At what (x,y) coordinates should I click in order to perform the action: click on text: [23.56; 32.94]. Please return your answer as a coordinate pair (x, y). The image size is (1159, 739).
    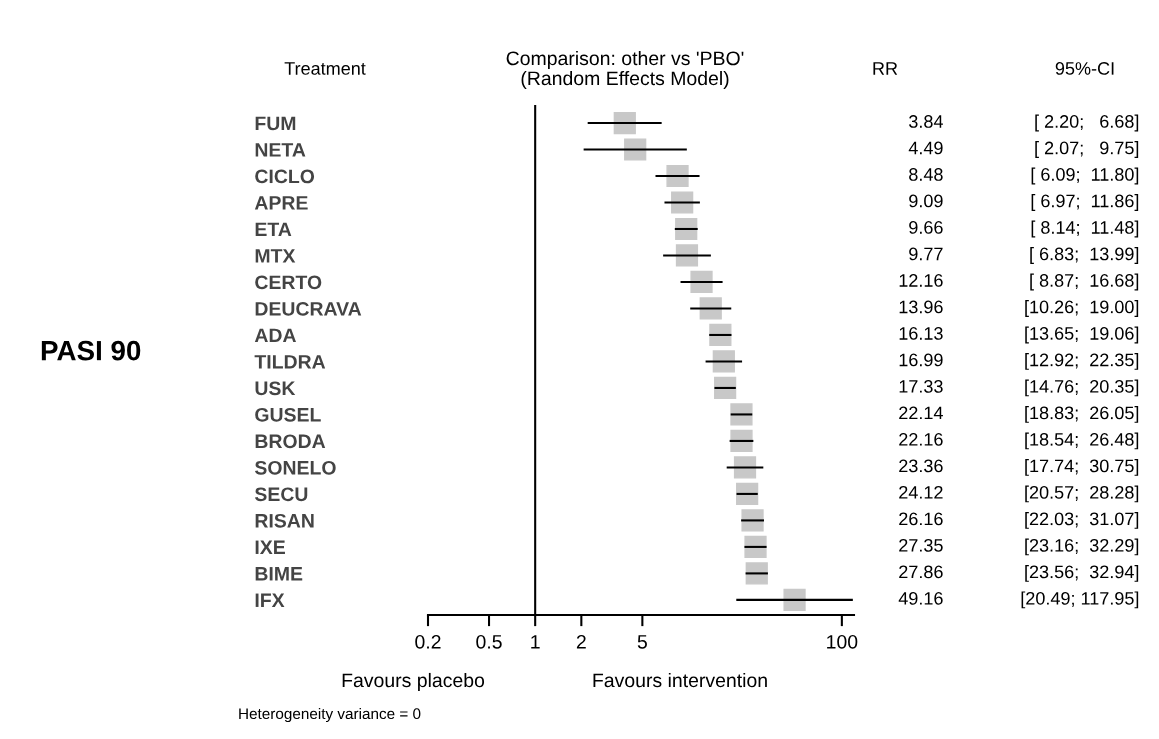
    Looking at the image, I should click on (1082, 573).